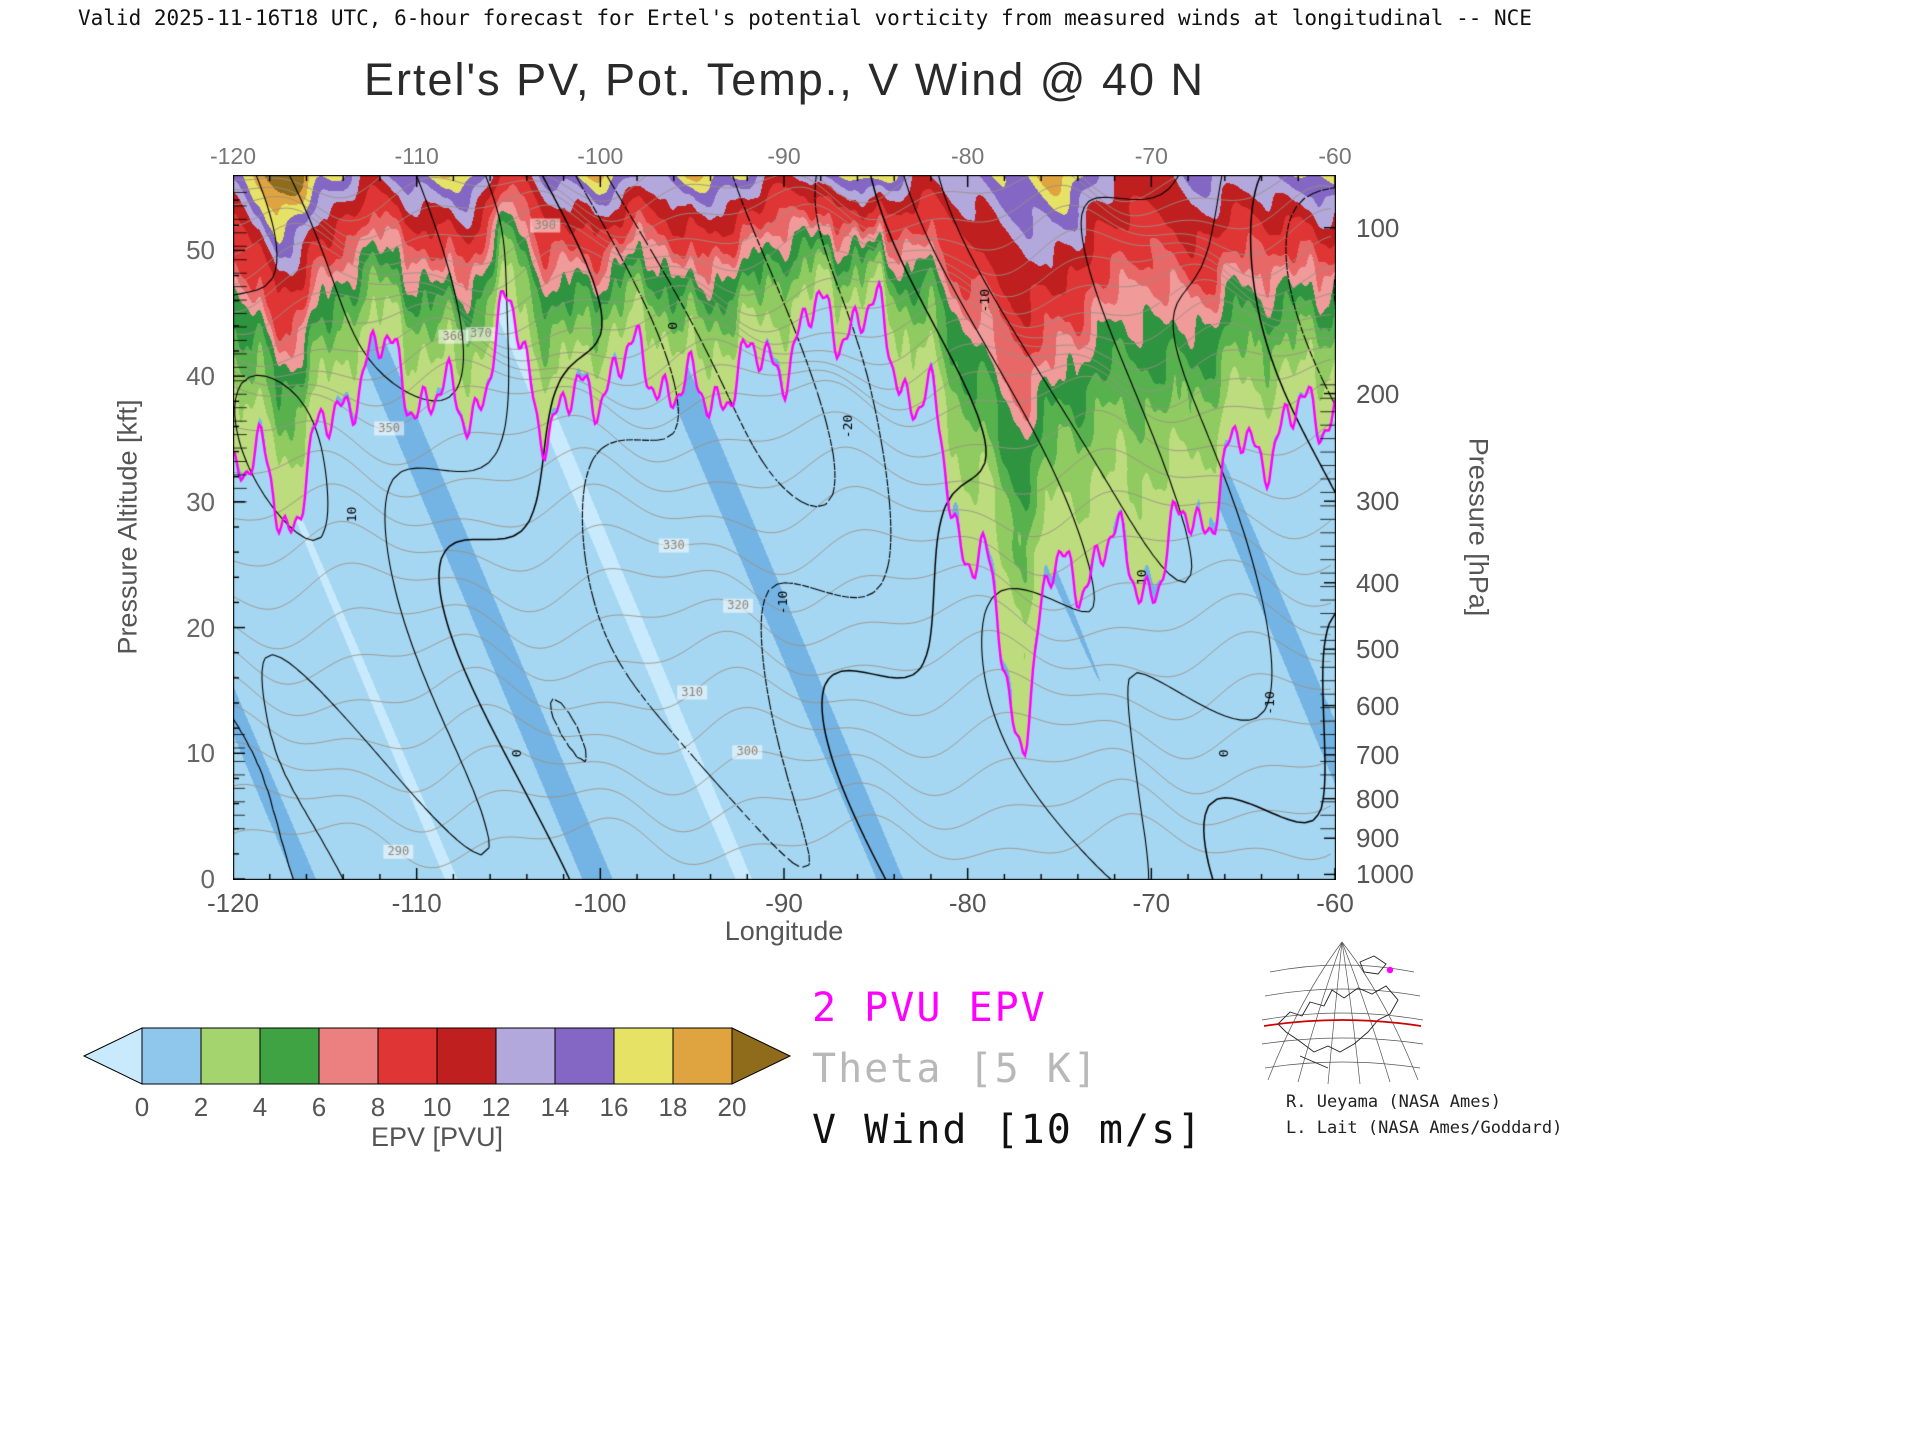 Image resolution: width=1920 pixels, height=1440 pixels. What do you see at coordinates (437, 1107) in the screenshot?
I see `colorbar-tick-label: 10` at bounding box center [437, 1107].